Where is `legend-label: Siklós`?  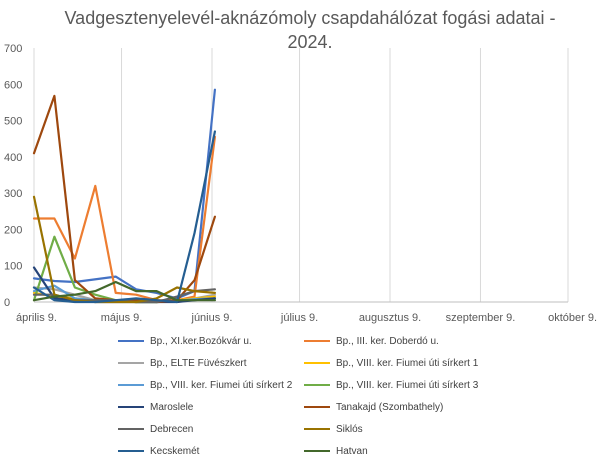 legend-label: Siklós is located at coordinates (349, 429).